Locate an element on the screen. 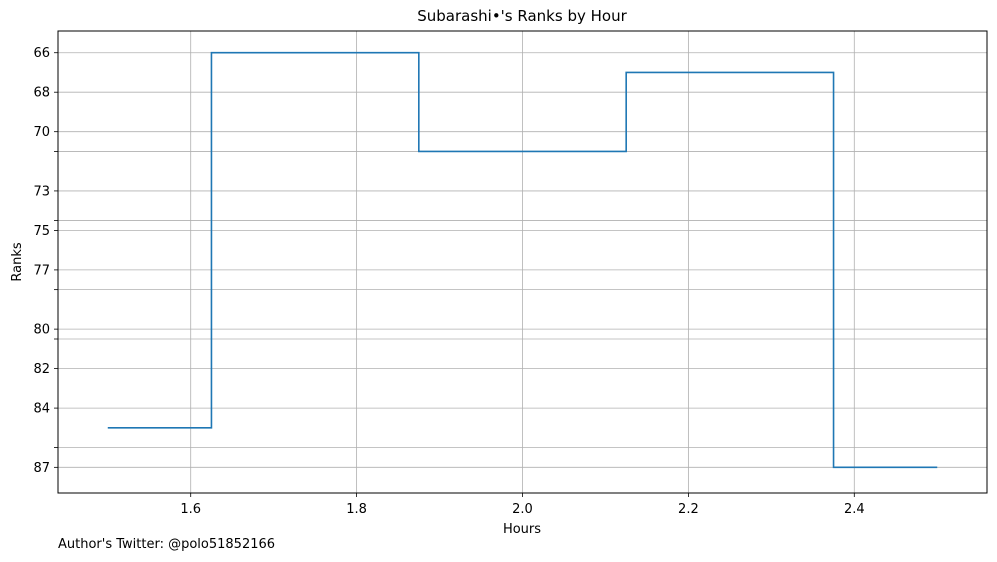 Image resolution: width=997 pixels, height=562 pixels. x-tick-label: 2.4 is located at coordinates (854, 509).